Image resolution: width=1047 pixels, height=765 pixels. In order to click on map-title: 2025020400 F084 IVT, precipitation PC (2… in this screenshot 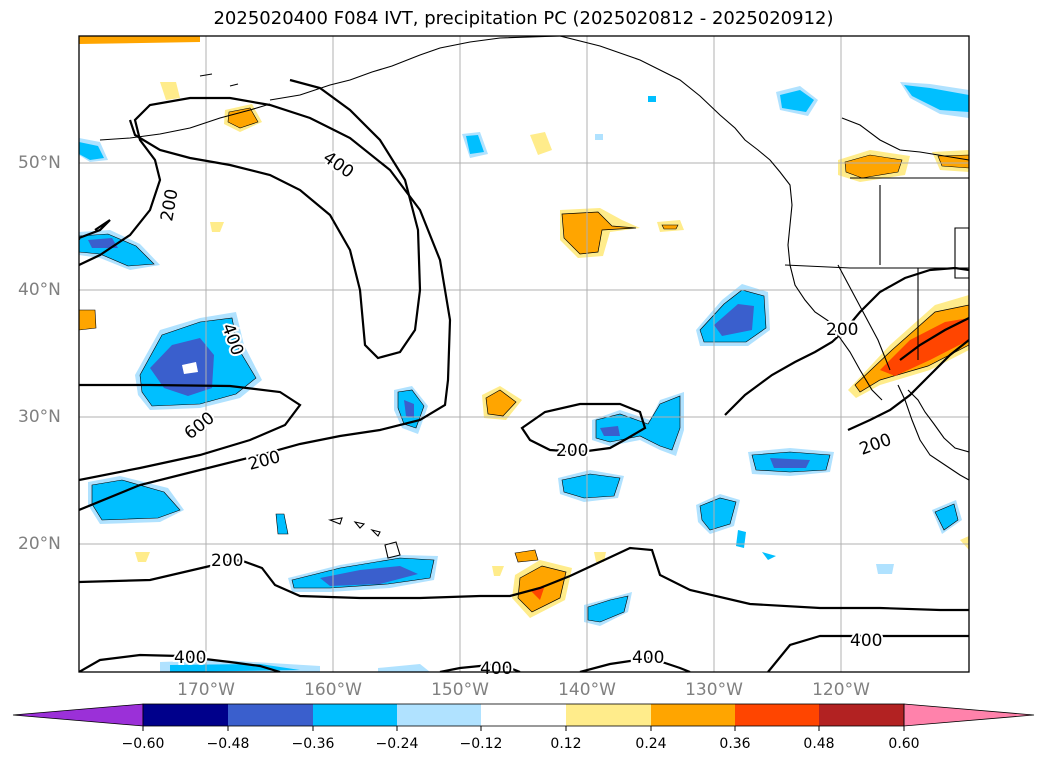, I will do `click(523, 18)`.